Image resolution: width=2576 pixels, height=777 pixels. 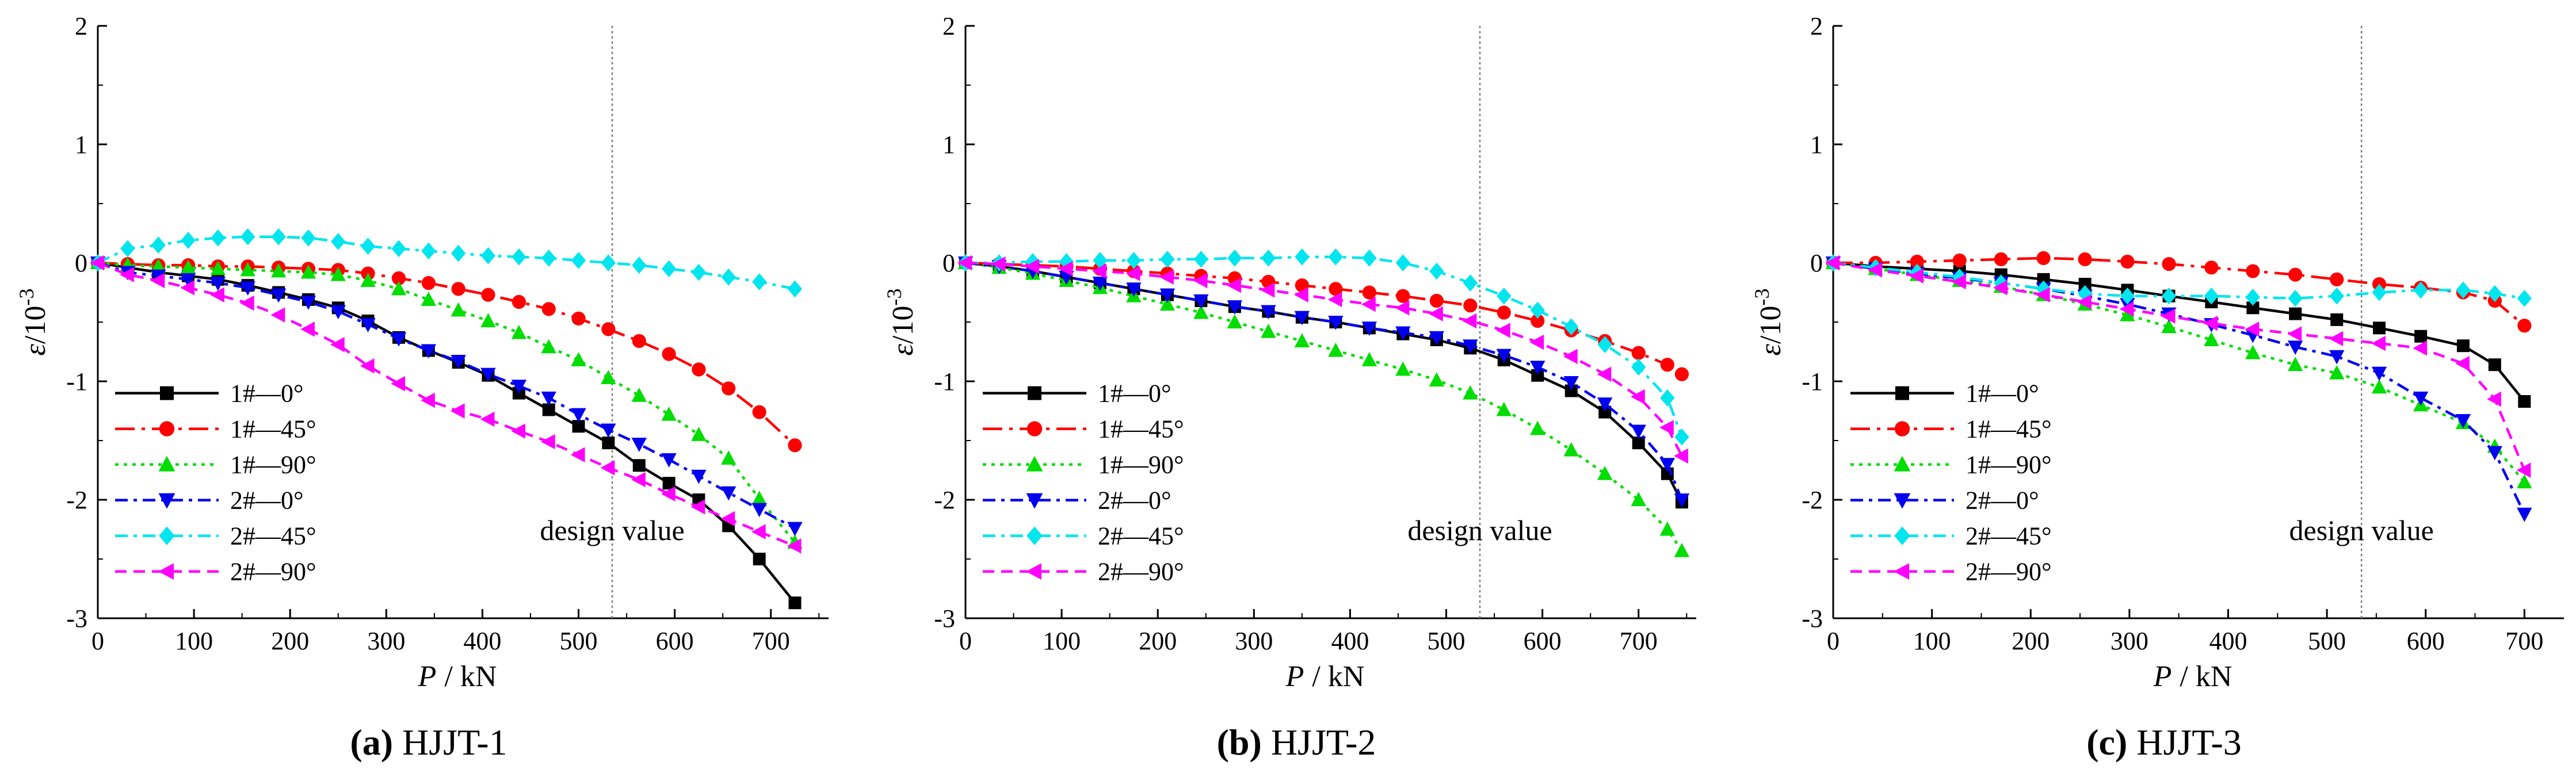 What do you see at coordinates (2162, 676) in the screenshot?
I see `x-axis-variable: P` at bounding box center [2162, 676].